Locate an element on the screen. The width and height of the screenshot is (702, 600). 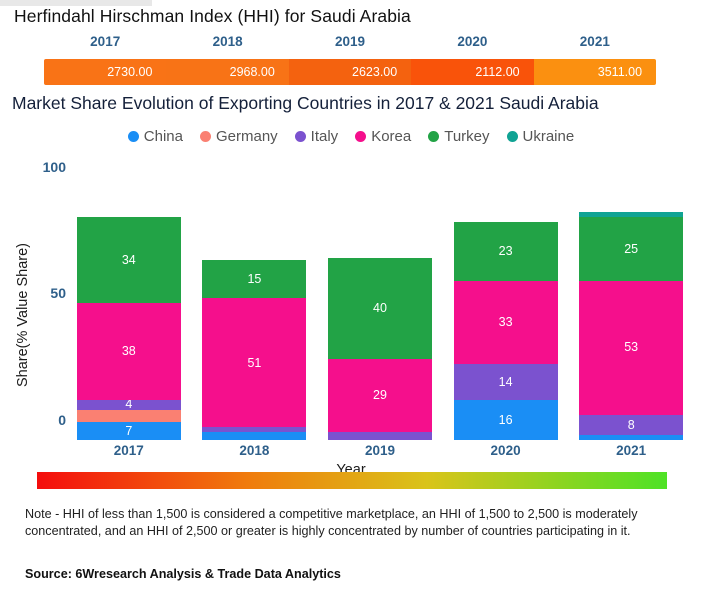
bar-segment-turkey: 15 is located at coordinates (254, 279).